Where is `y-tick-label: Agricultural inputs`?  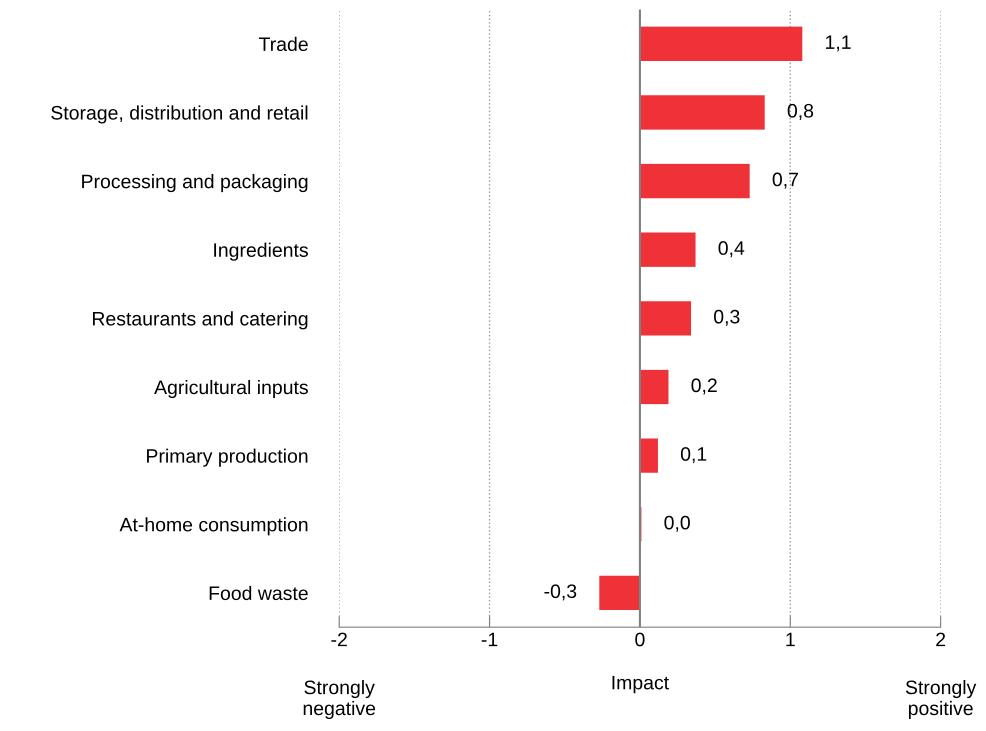
y-tick-label: Agricultural inputs is located at coordinates (231, 389).